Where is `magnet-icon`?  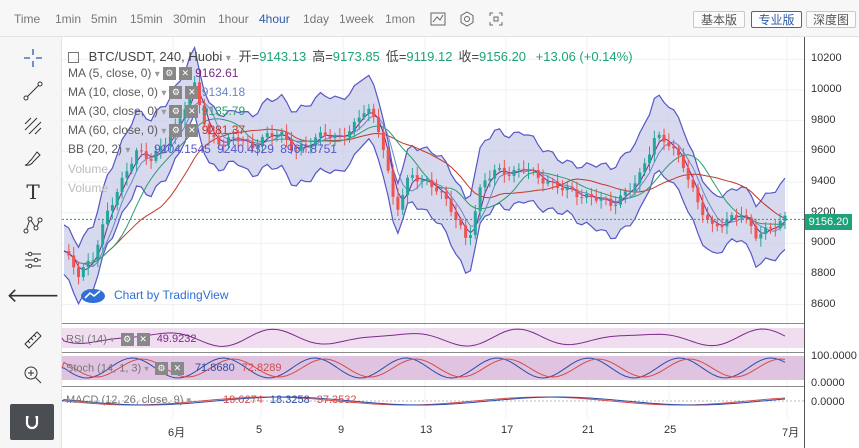 magnet-icon is located at coordinates (32, 422).